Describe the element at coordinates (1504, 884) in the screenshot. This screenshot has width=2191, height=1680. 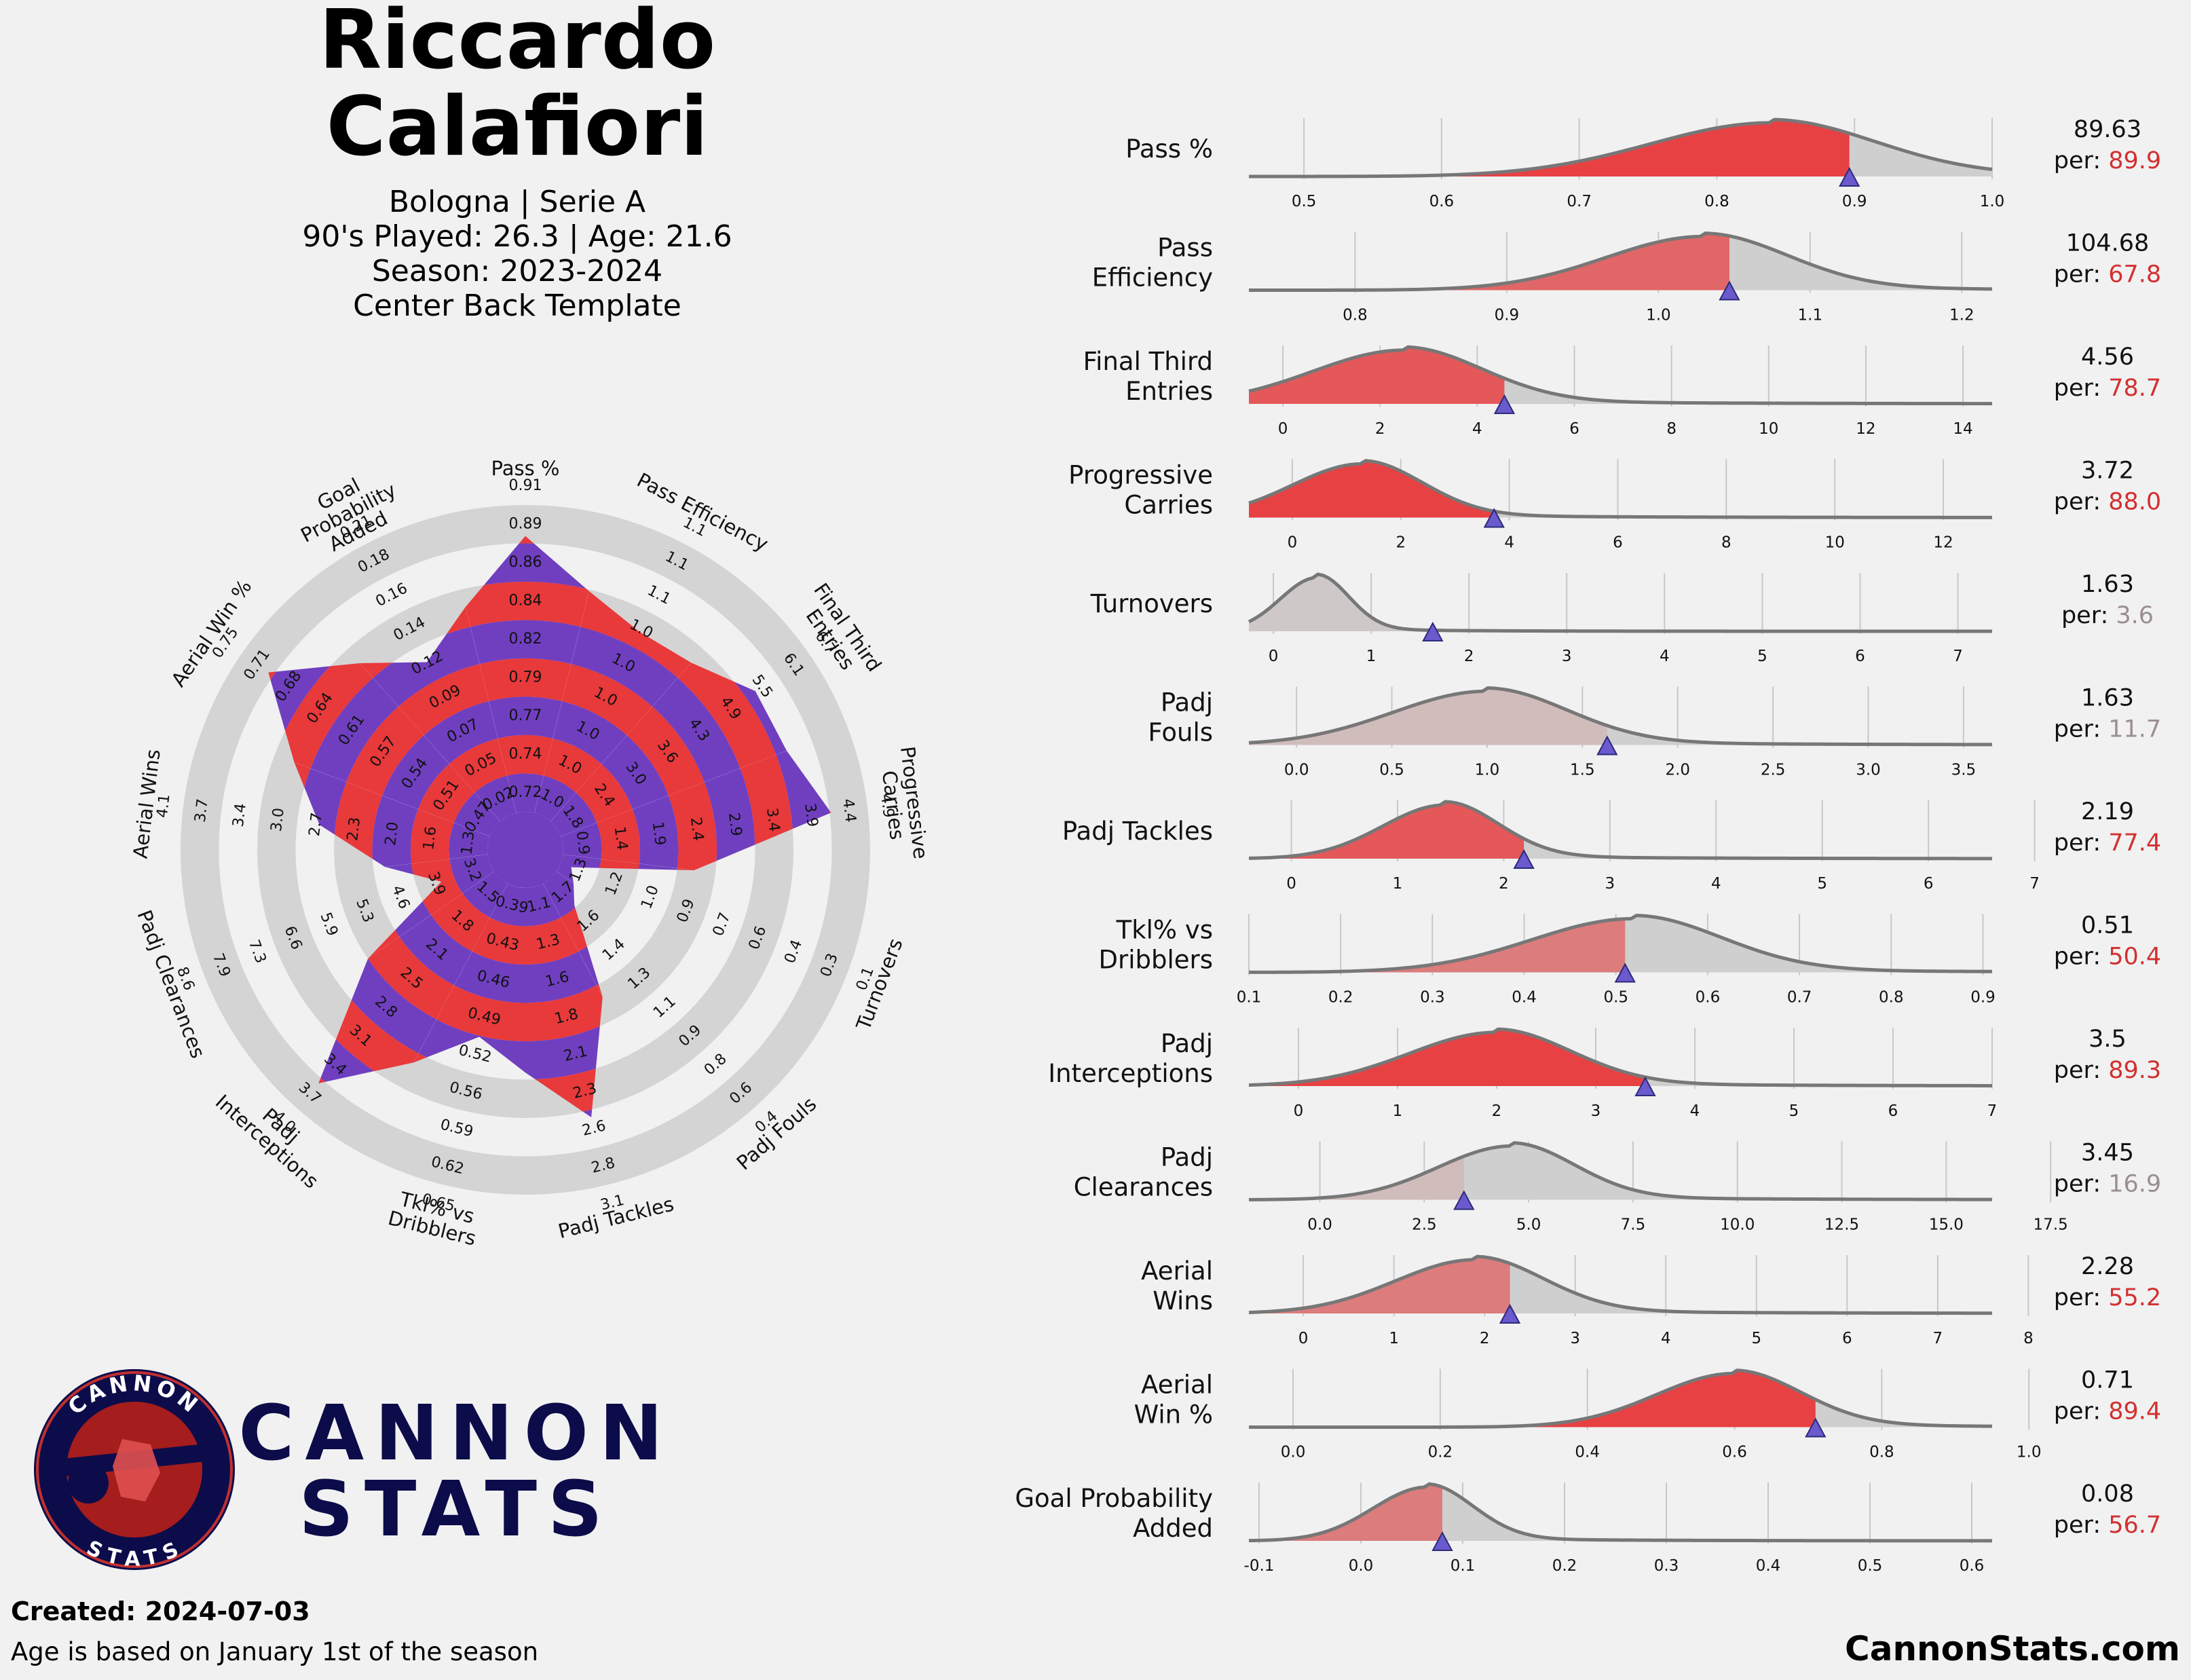
I see `density-tick-label: 2` at that location.